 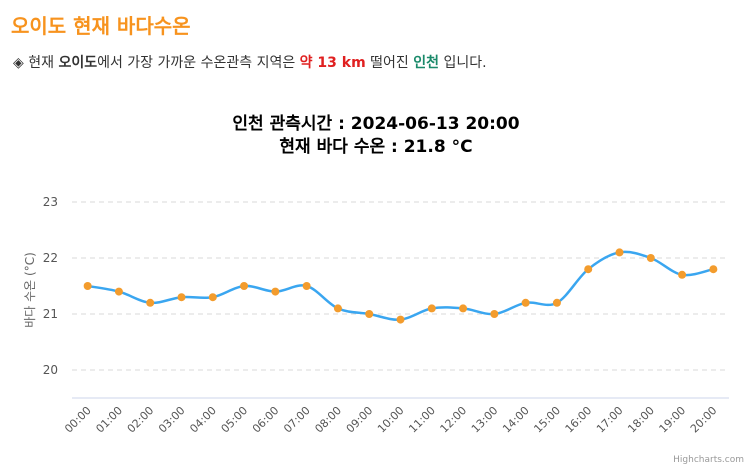 What do you see at coordinates (375, 147) in the screenshot?
I see `chart-title-line-2: 현재 바다 수온 : 21.8 °C` at bounding box center [375, 147].